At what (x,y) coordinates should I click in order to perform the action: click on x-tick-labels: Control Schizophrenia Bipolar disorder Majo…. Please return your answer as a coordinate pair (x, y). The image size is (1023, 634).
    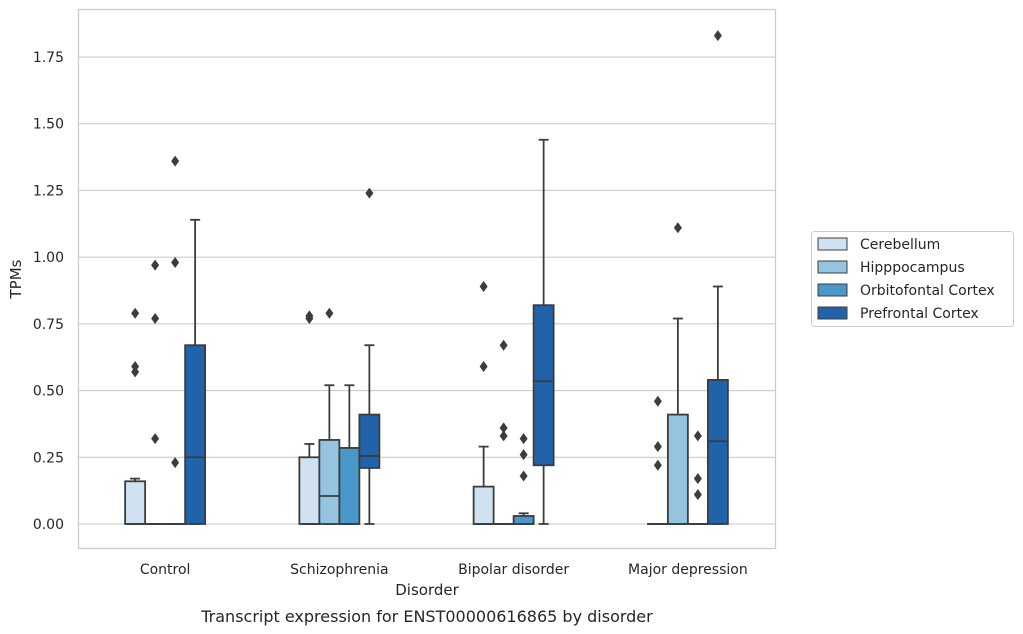
    Looking at the image, I should click on (444, 570).